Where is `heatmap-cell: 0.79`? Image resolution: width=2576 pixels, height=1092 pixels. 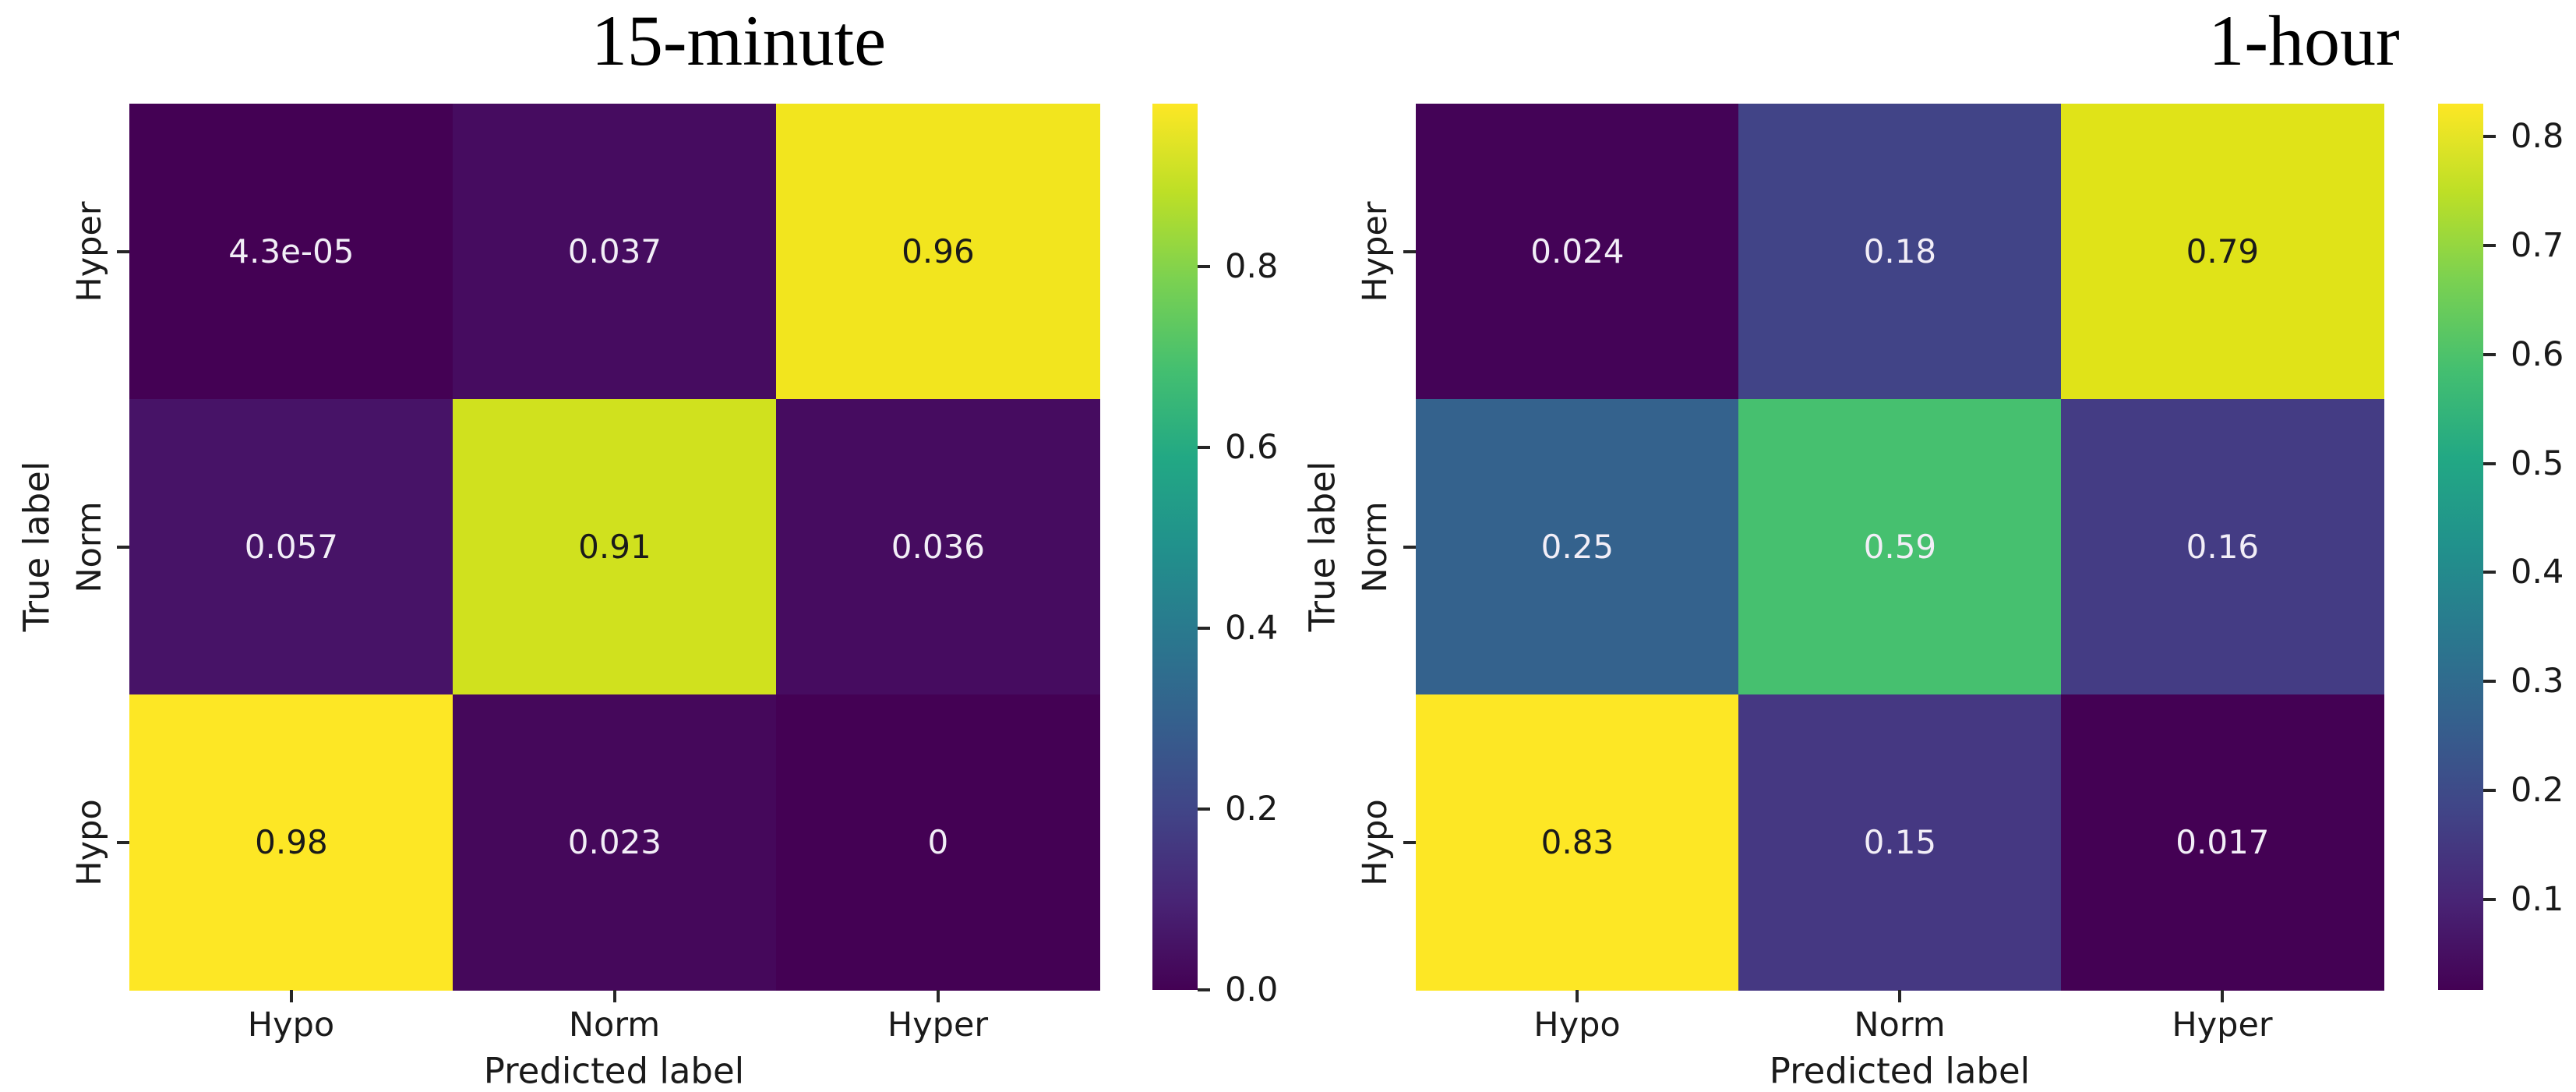
heatmap-cell: 0.79 is located at coordinates (2222, 252).